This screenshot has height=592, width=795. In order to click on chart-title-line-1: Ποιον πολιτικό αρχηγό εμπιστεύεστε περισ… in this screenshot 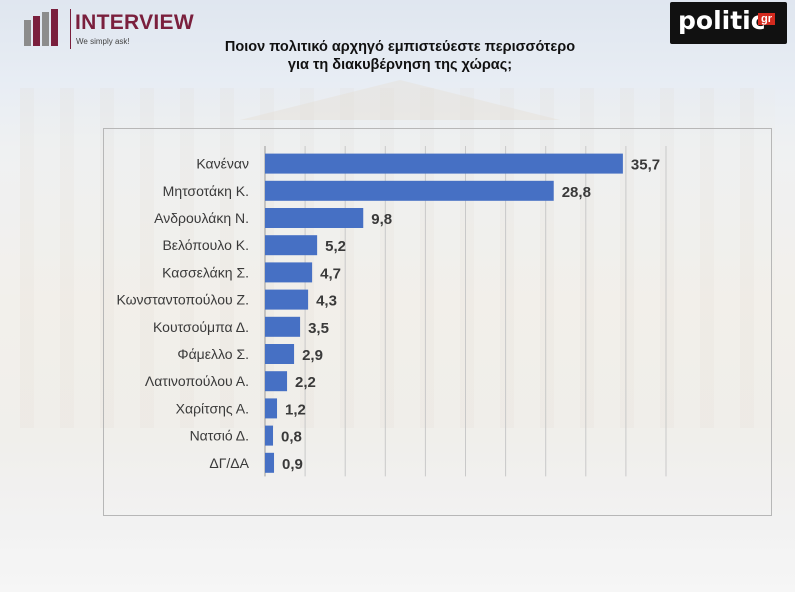, I will do `click(400, 47)`.